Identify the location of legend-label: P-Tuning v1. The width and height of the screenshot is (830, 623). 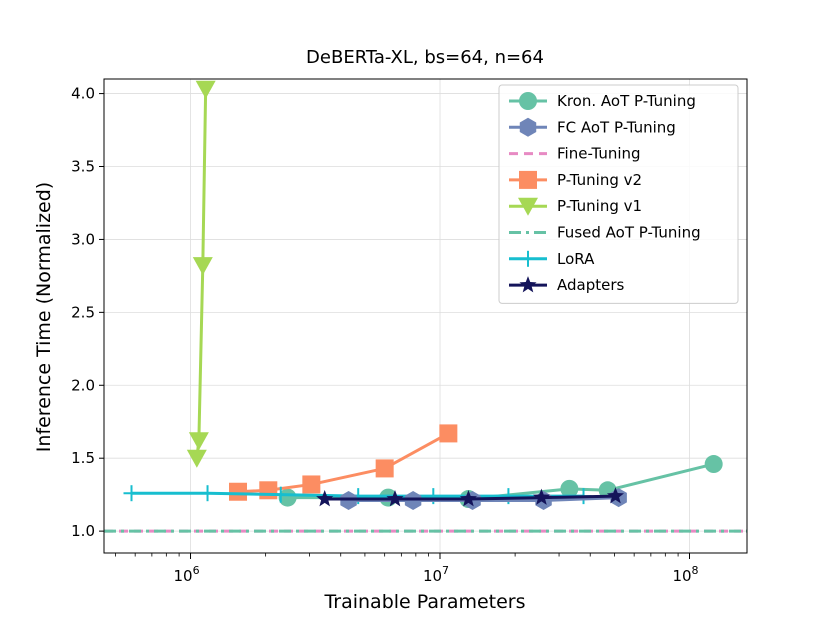
(599, 206).